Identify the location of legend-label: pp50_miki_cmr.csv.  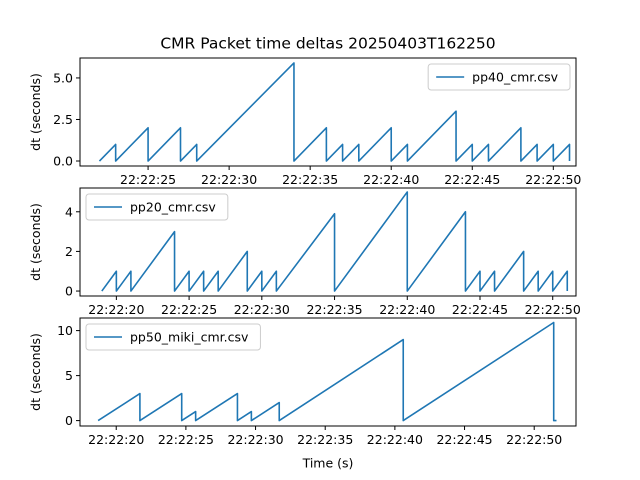
(189, 337).